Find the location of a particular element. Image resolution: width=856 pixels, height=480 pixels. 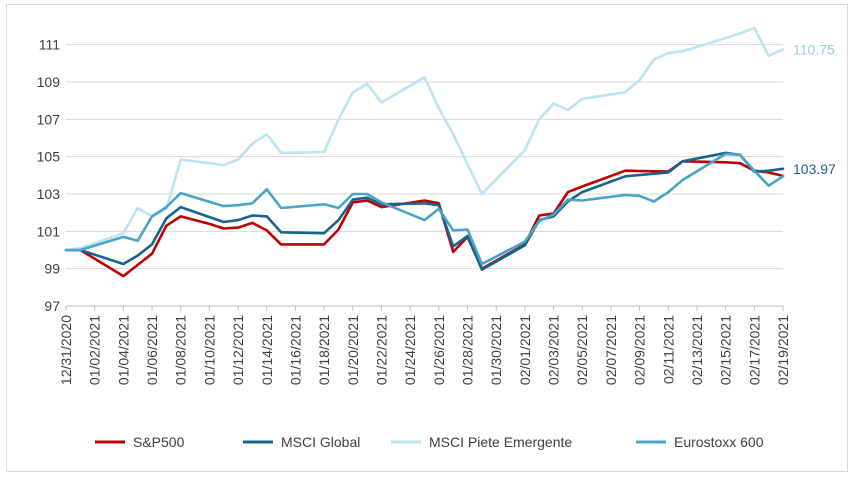

x-tick-label-01/20/2021: 01/20/2021 is located at coordinates (353, 350).